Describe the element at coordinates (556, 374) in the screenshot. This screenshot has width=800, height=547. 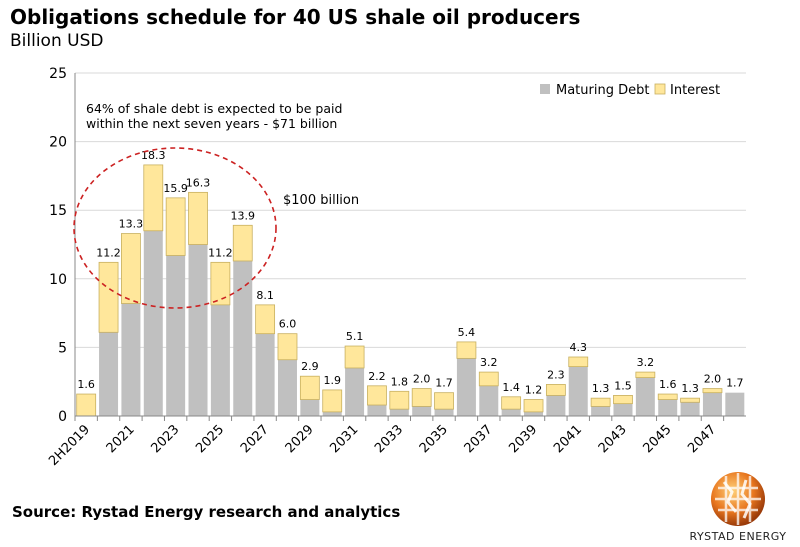
I see `data-label: 2.3` at that location.